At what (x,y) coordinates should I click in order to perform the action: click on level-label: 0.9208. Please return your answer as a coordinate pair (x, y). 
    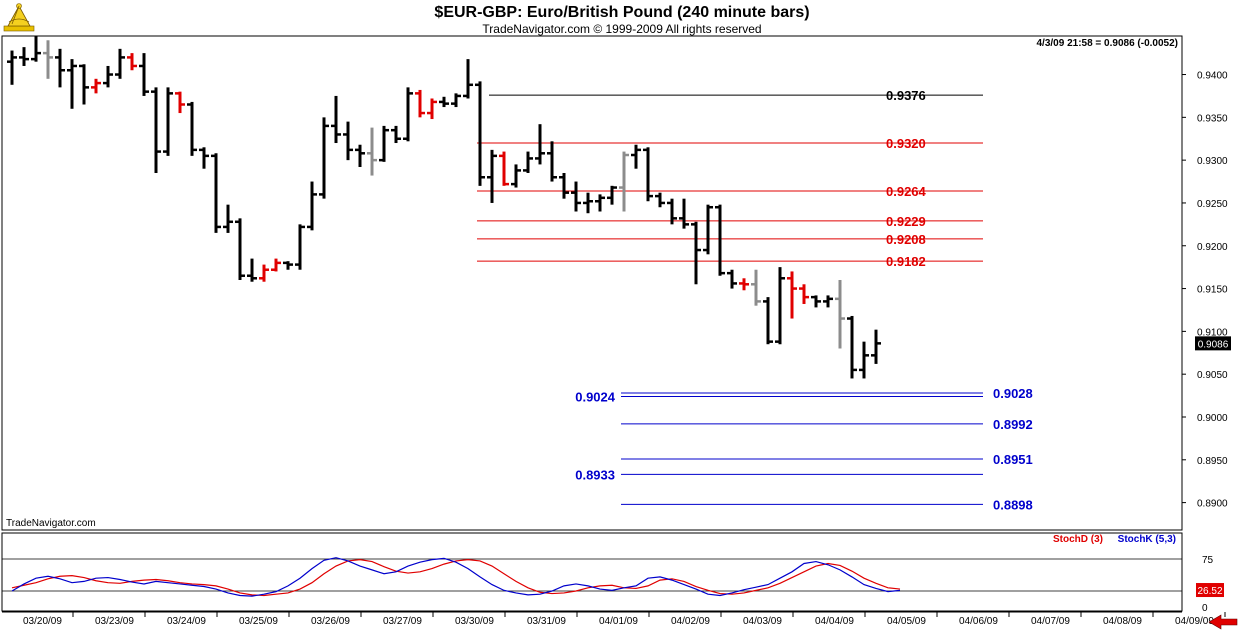
    Looking at the image, I should click on (906, 239).